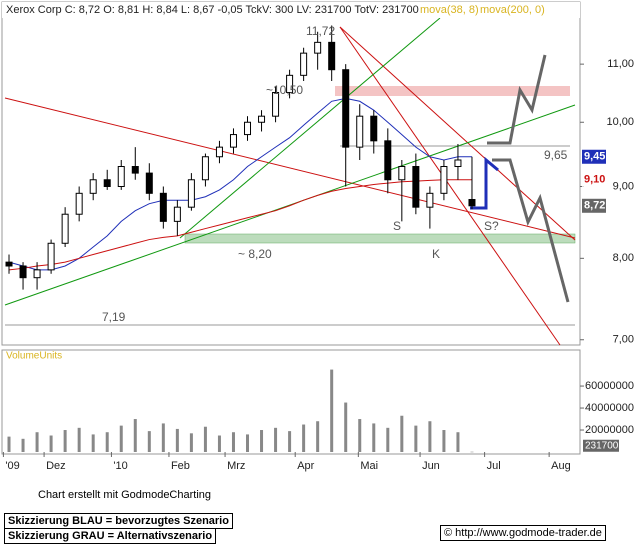 Image resolution: width=637 pixels, height=550 pixels. I want to click on y-tick-label: 7,00, so click(623, 340).